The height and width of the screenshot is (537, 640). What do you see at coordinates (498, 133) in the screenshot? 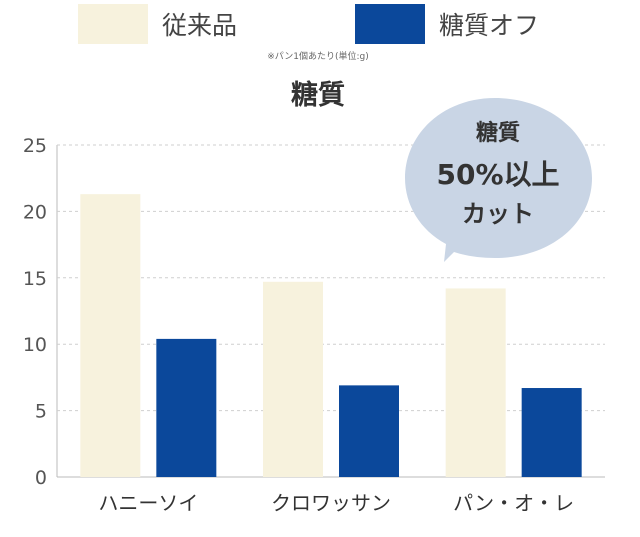
I see `callout-line-1: 糖質` at bounding box center [498, 133].